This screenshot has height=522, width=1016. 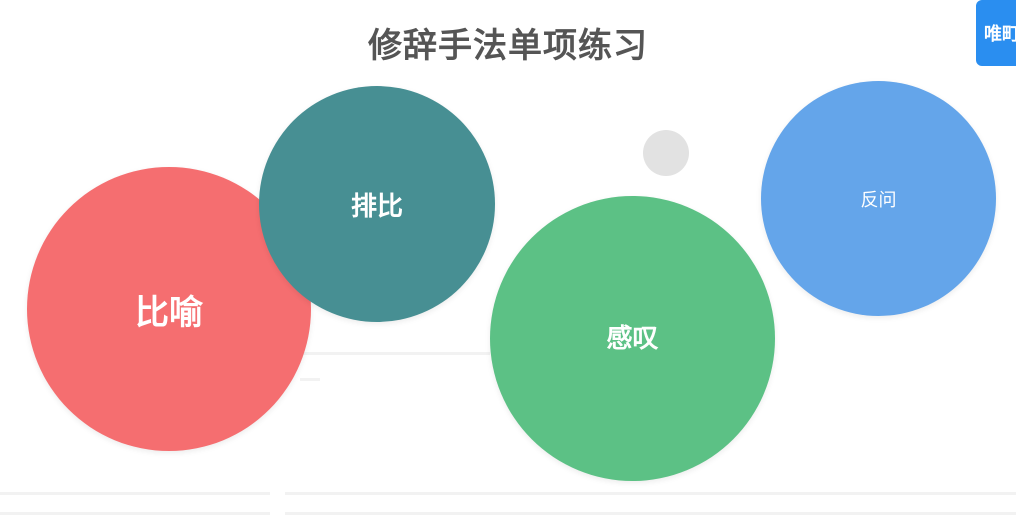 I want to click on bubble-rhetorical-question-label: 反问, so click(x=878, y=200).